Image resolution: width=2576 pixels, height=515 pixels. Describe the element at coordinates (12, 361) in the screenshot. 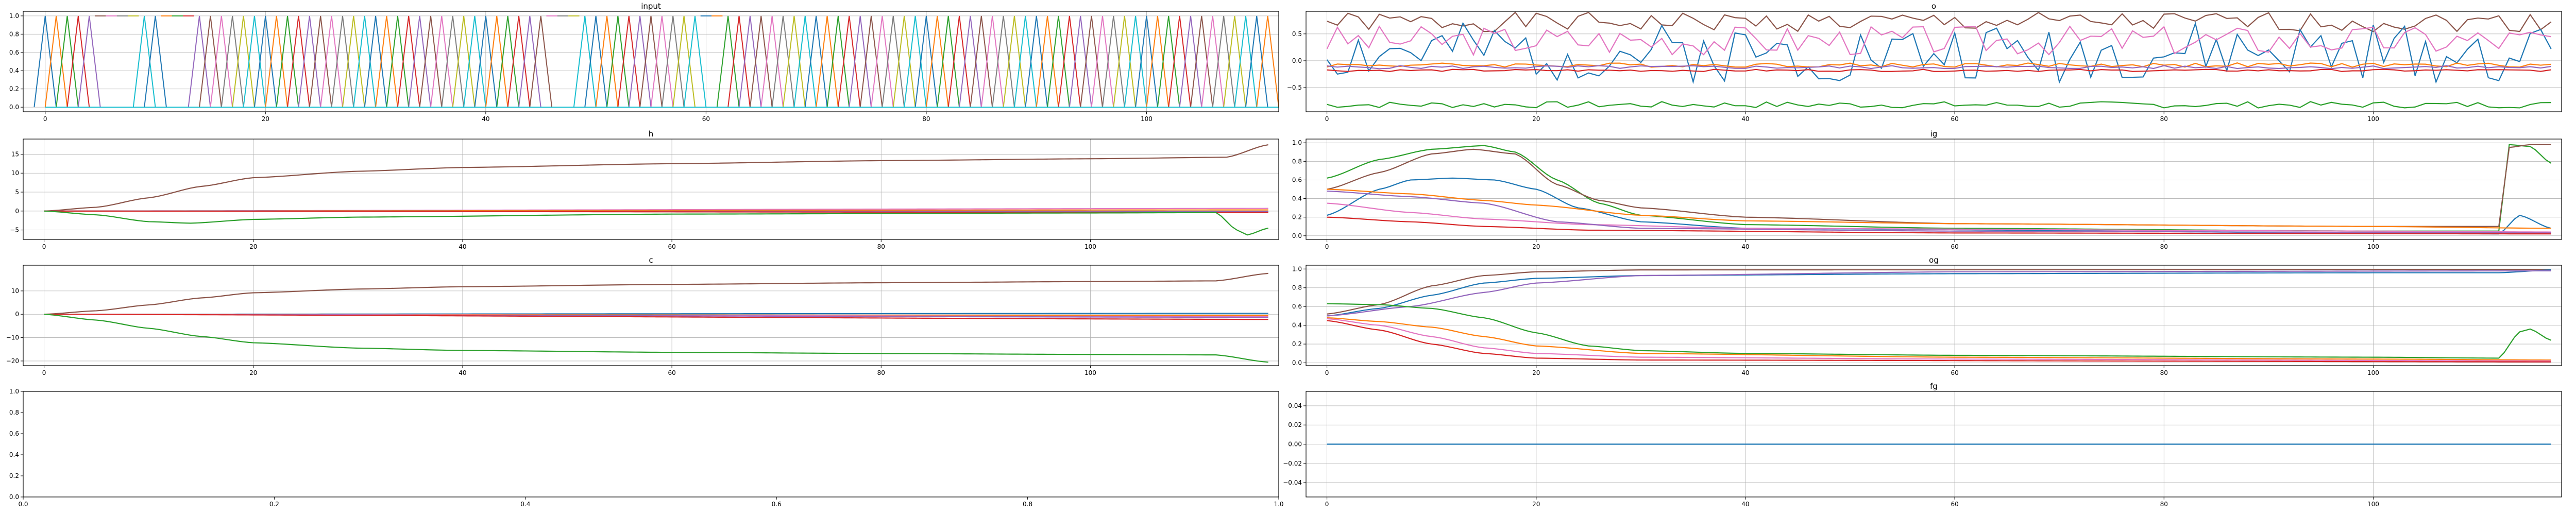

I see `y-tick-label: −20` at that location.